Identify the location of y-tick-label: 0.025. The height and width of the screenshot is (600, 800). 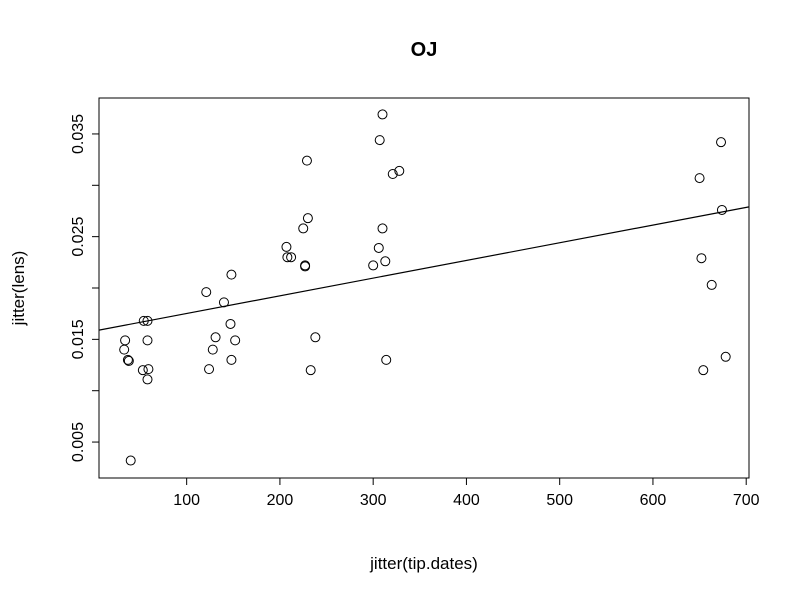
(78, 237).